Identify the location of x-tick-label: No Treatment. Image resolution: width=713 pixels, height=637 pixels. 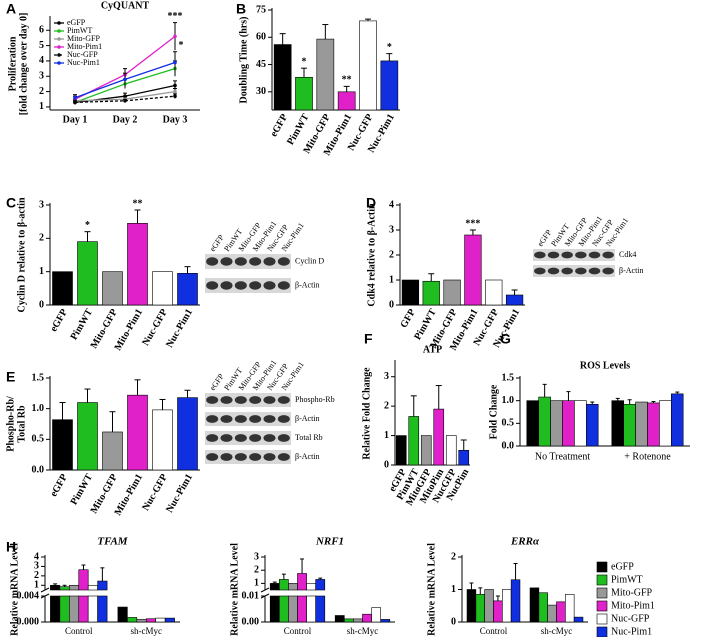
(563, 456).